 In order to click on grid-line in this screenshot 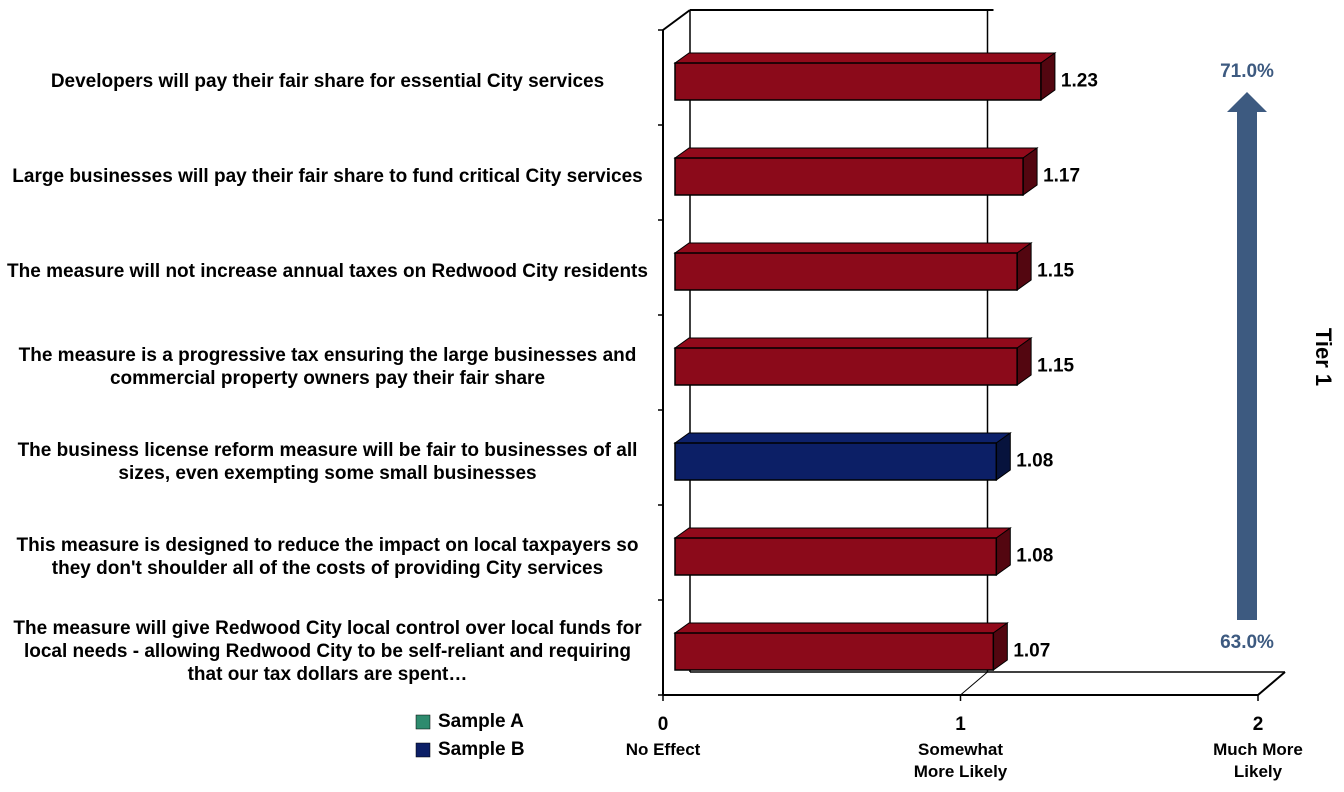, I will do `click(974, 683)`.